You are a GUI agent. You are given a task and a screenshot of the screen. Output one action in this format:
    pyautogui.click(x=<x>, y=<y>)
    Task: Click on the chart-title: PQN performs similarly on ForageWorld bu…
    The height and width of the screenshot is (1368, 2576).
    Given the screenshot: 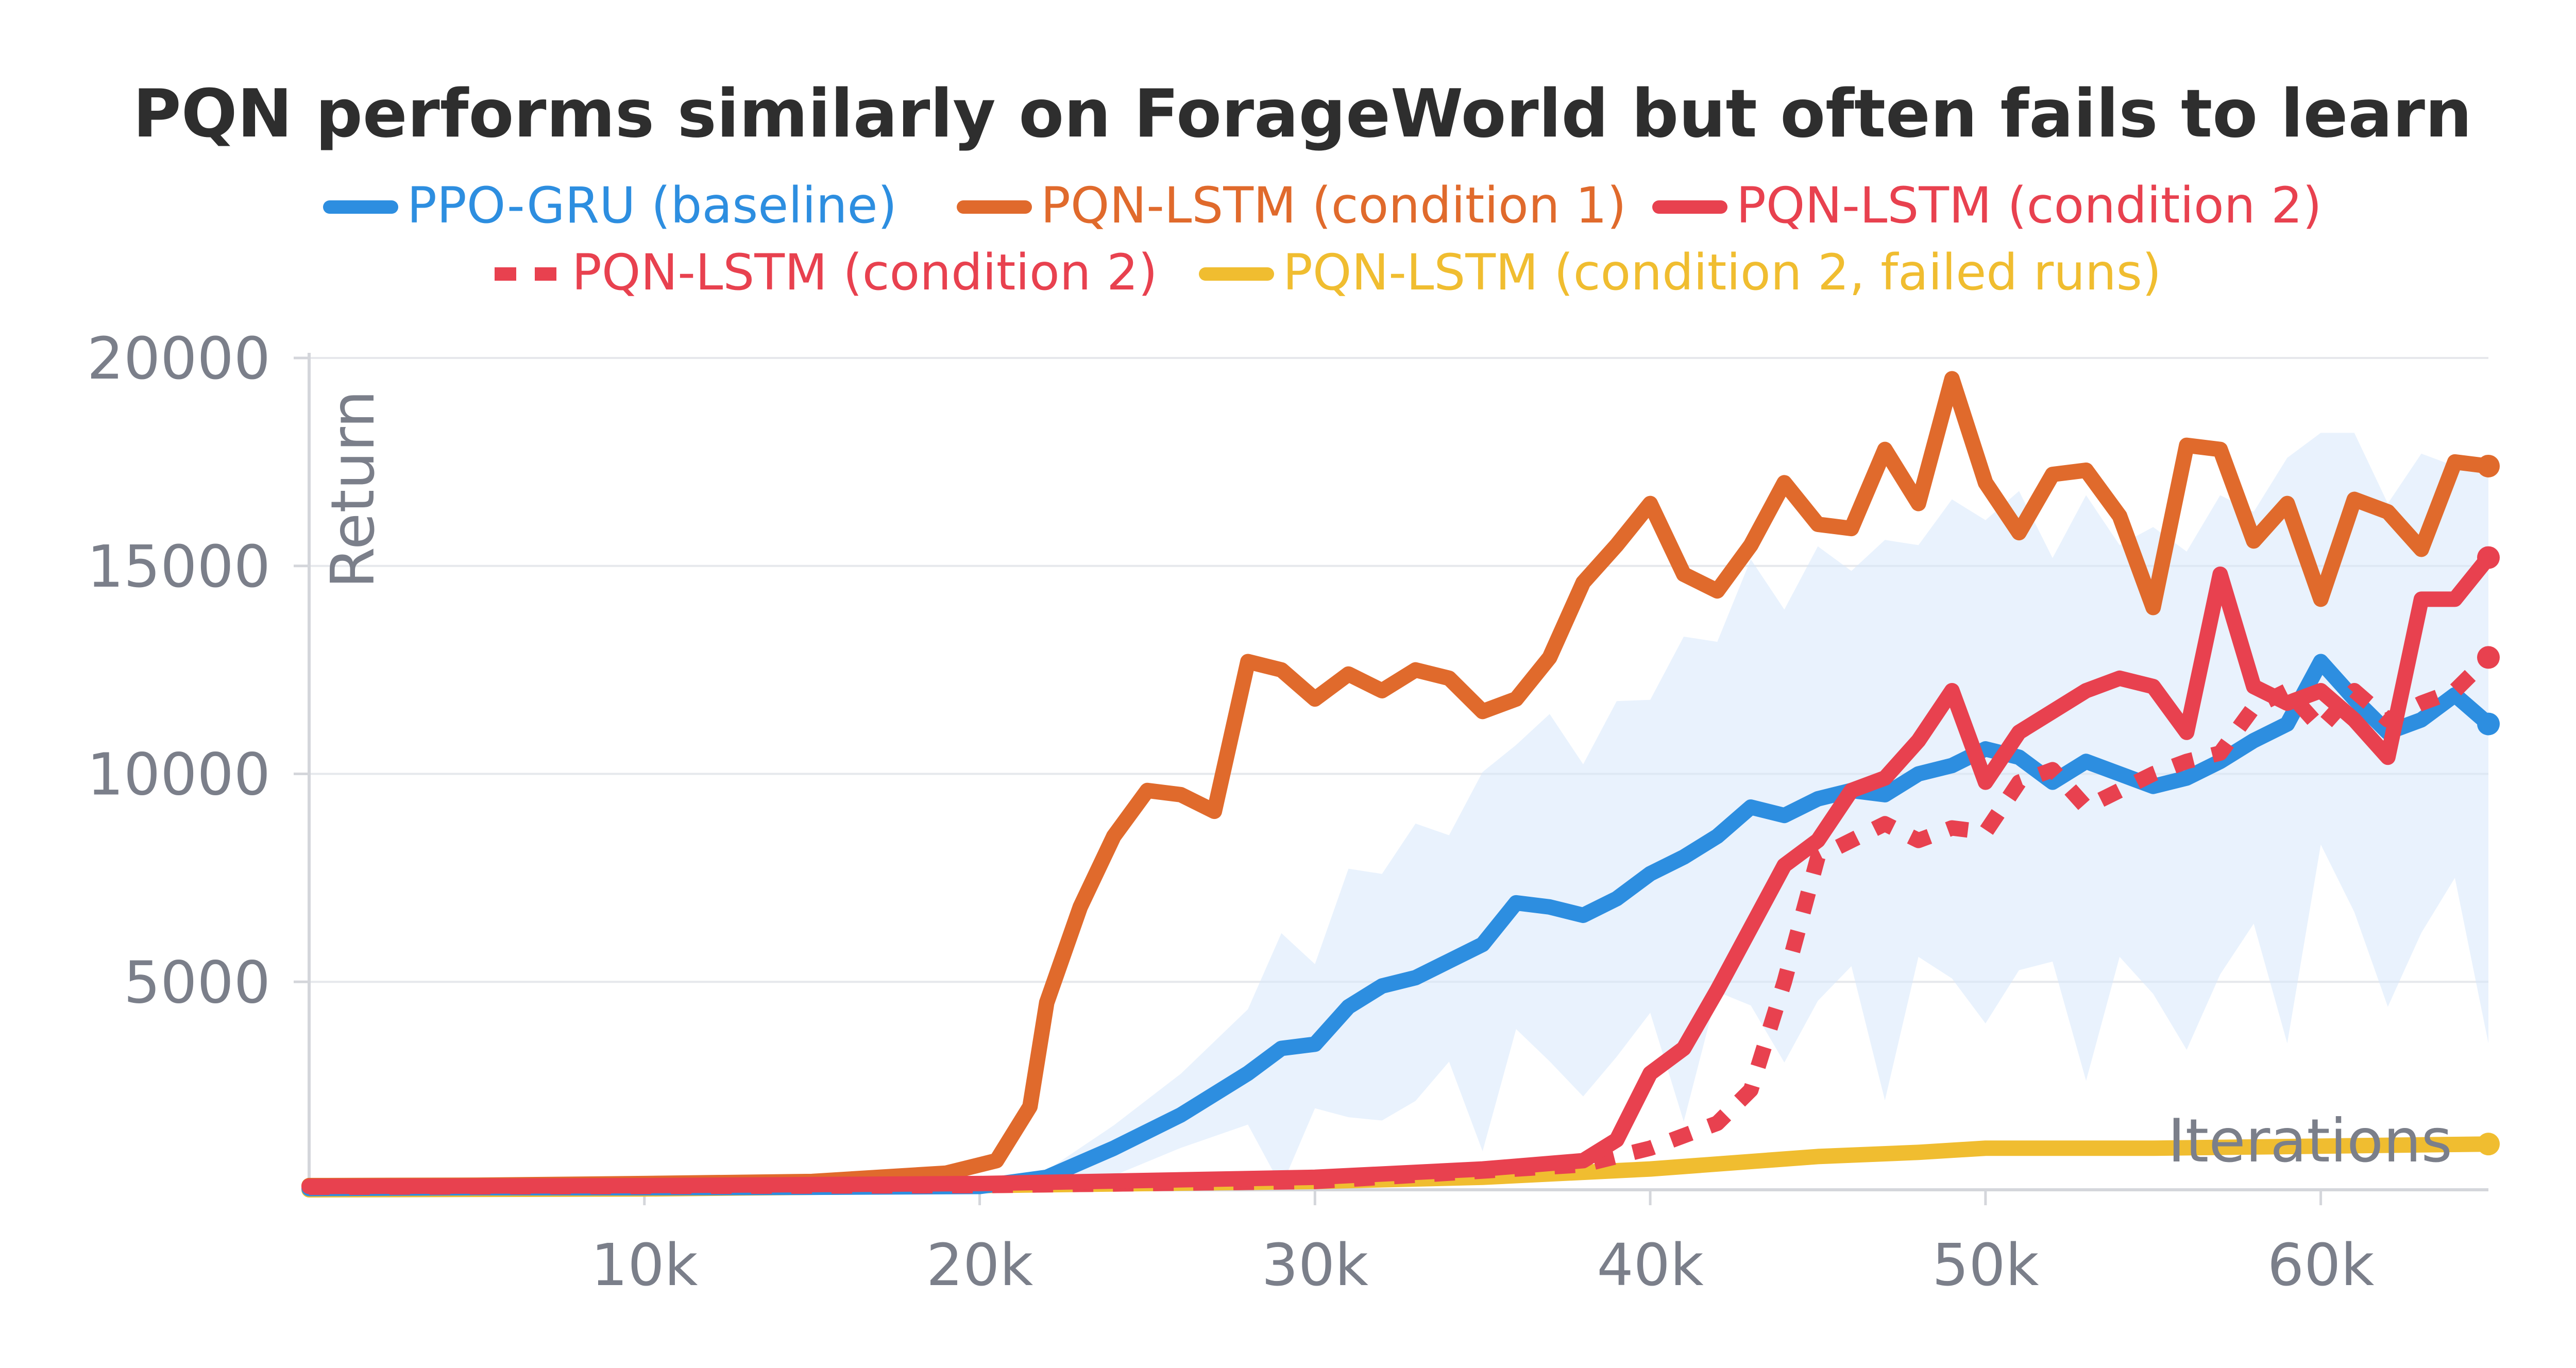 What is the action you would take?
    pyautogui.click(x=1302, y=114)
    